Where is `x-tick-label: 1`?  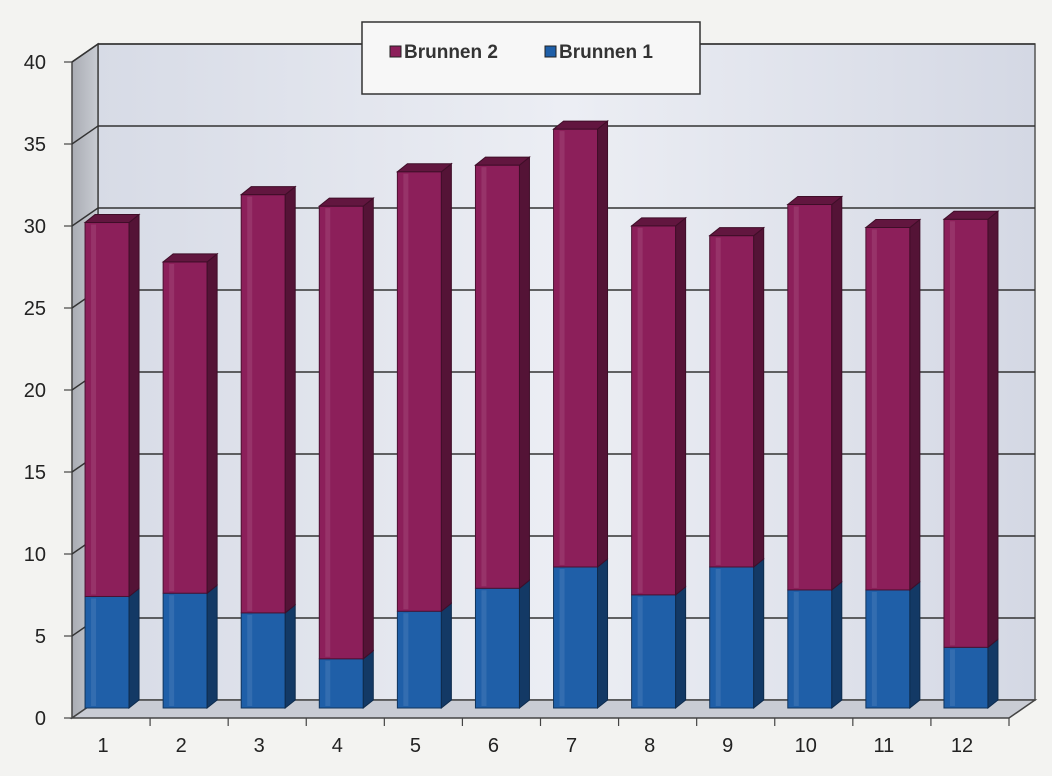
x-tick-label: 1 is located at coordinates (102, 746).